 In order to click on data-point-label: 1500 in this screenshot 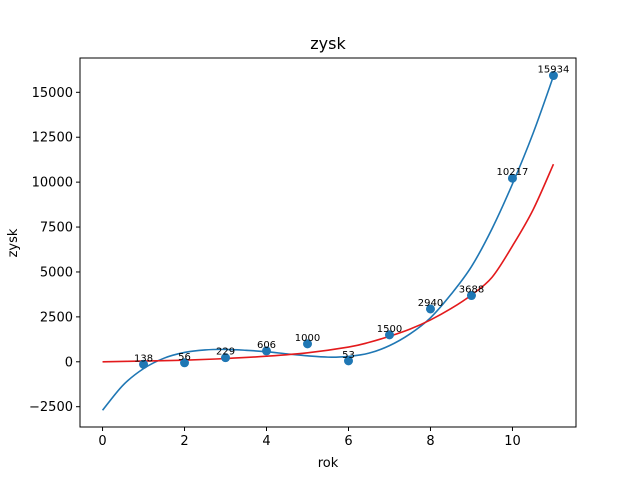, I will do `click(389, 329)`.